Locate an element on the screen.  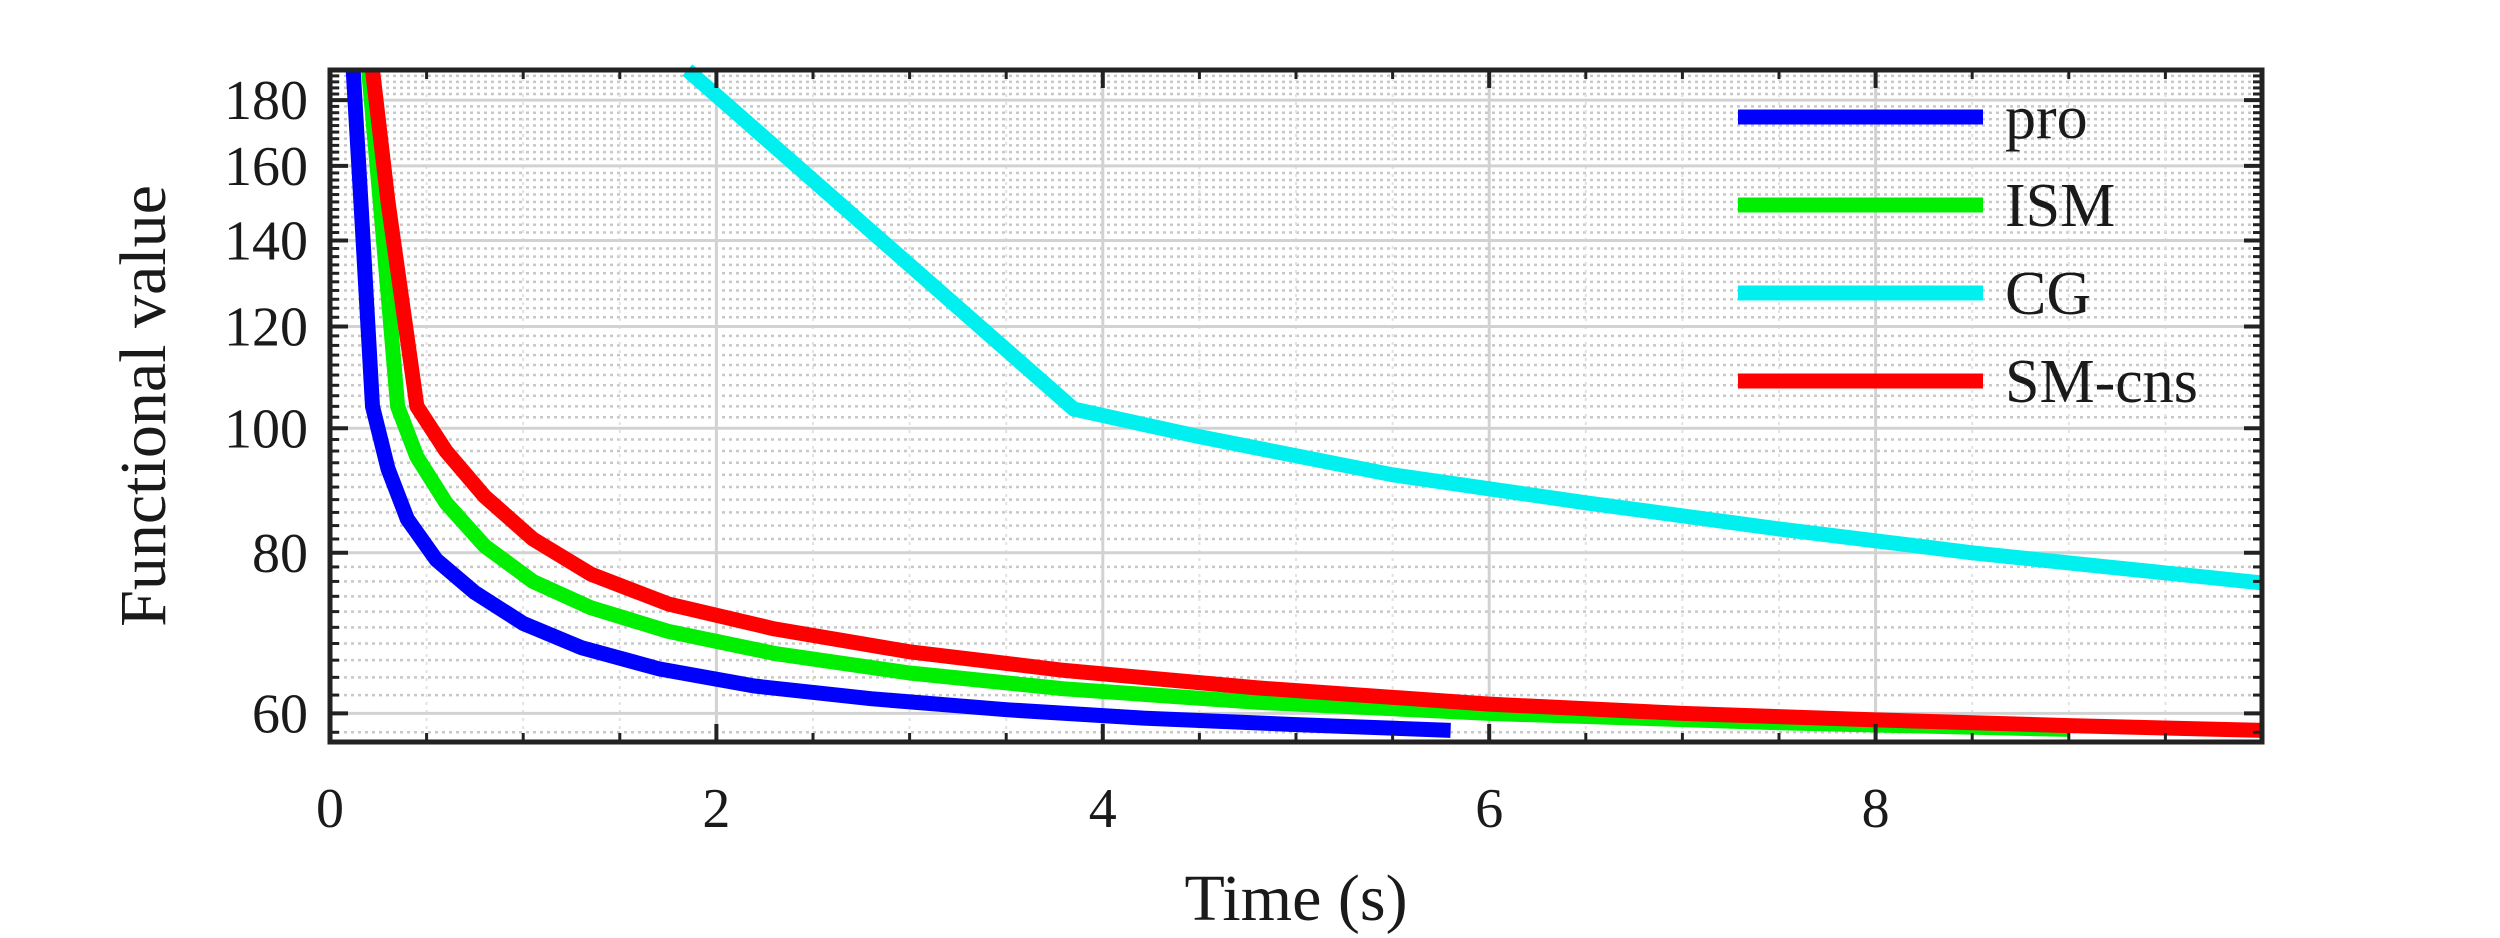
y-tick-label: 80 is located at coordinates (280, 554).